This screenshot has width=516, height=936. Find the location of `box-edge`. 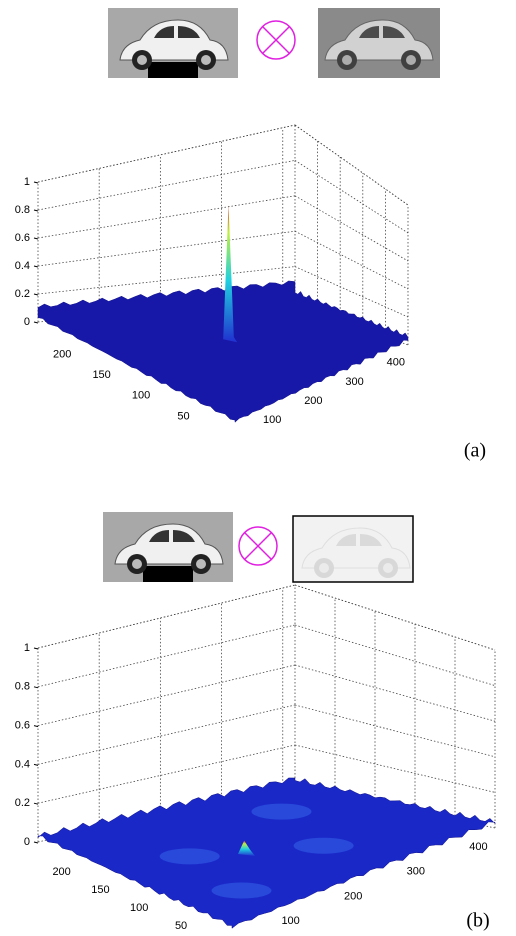

box-edge is located at coordinates (351, 165).